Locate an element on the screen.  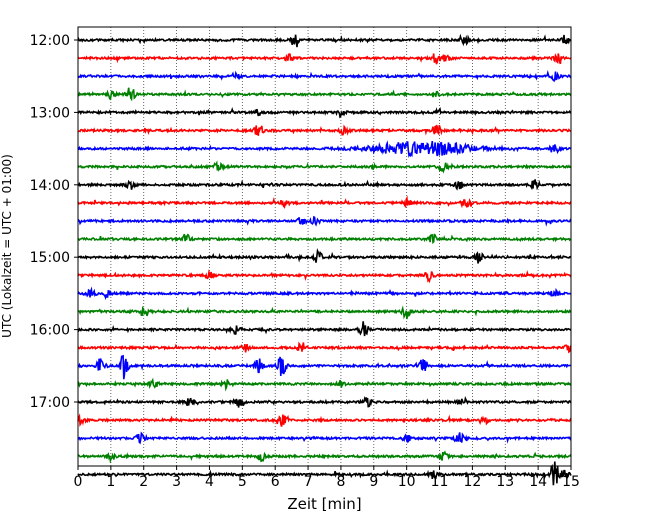
y-axis-ticks: 12:00 13:00 14:00 15:00 16:00 17:00 is located at coordinates (54, 222).